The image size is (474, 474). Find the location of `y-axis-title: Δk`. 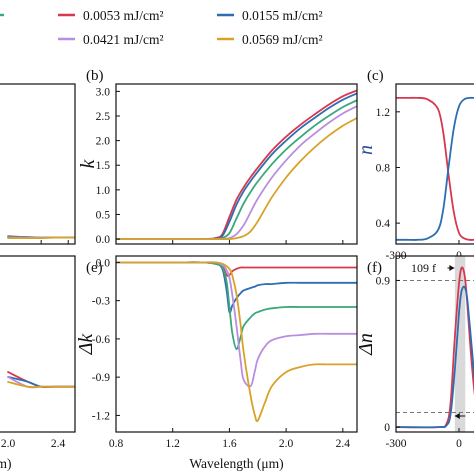

y-axis-title: Δk is located at coordinates (86, 344).